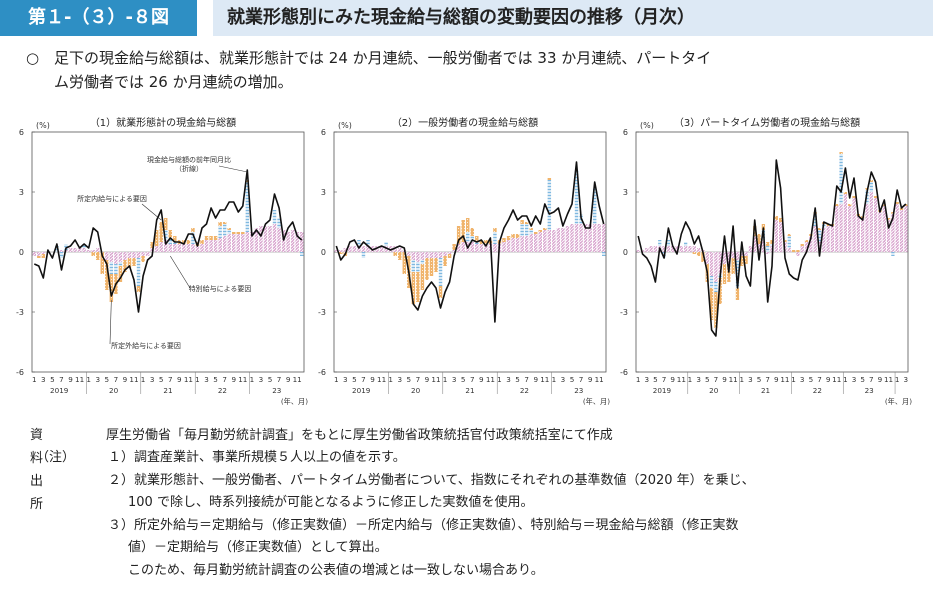 This screenshot has width=933, height=592. What do you see at coordinates (596, 401) in the screenshot?
I see `x-unit: (年、月)` at bounding box center [596, 401].